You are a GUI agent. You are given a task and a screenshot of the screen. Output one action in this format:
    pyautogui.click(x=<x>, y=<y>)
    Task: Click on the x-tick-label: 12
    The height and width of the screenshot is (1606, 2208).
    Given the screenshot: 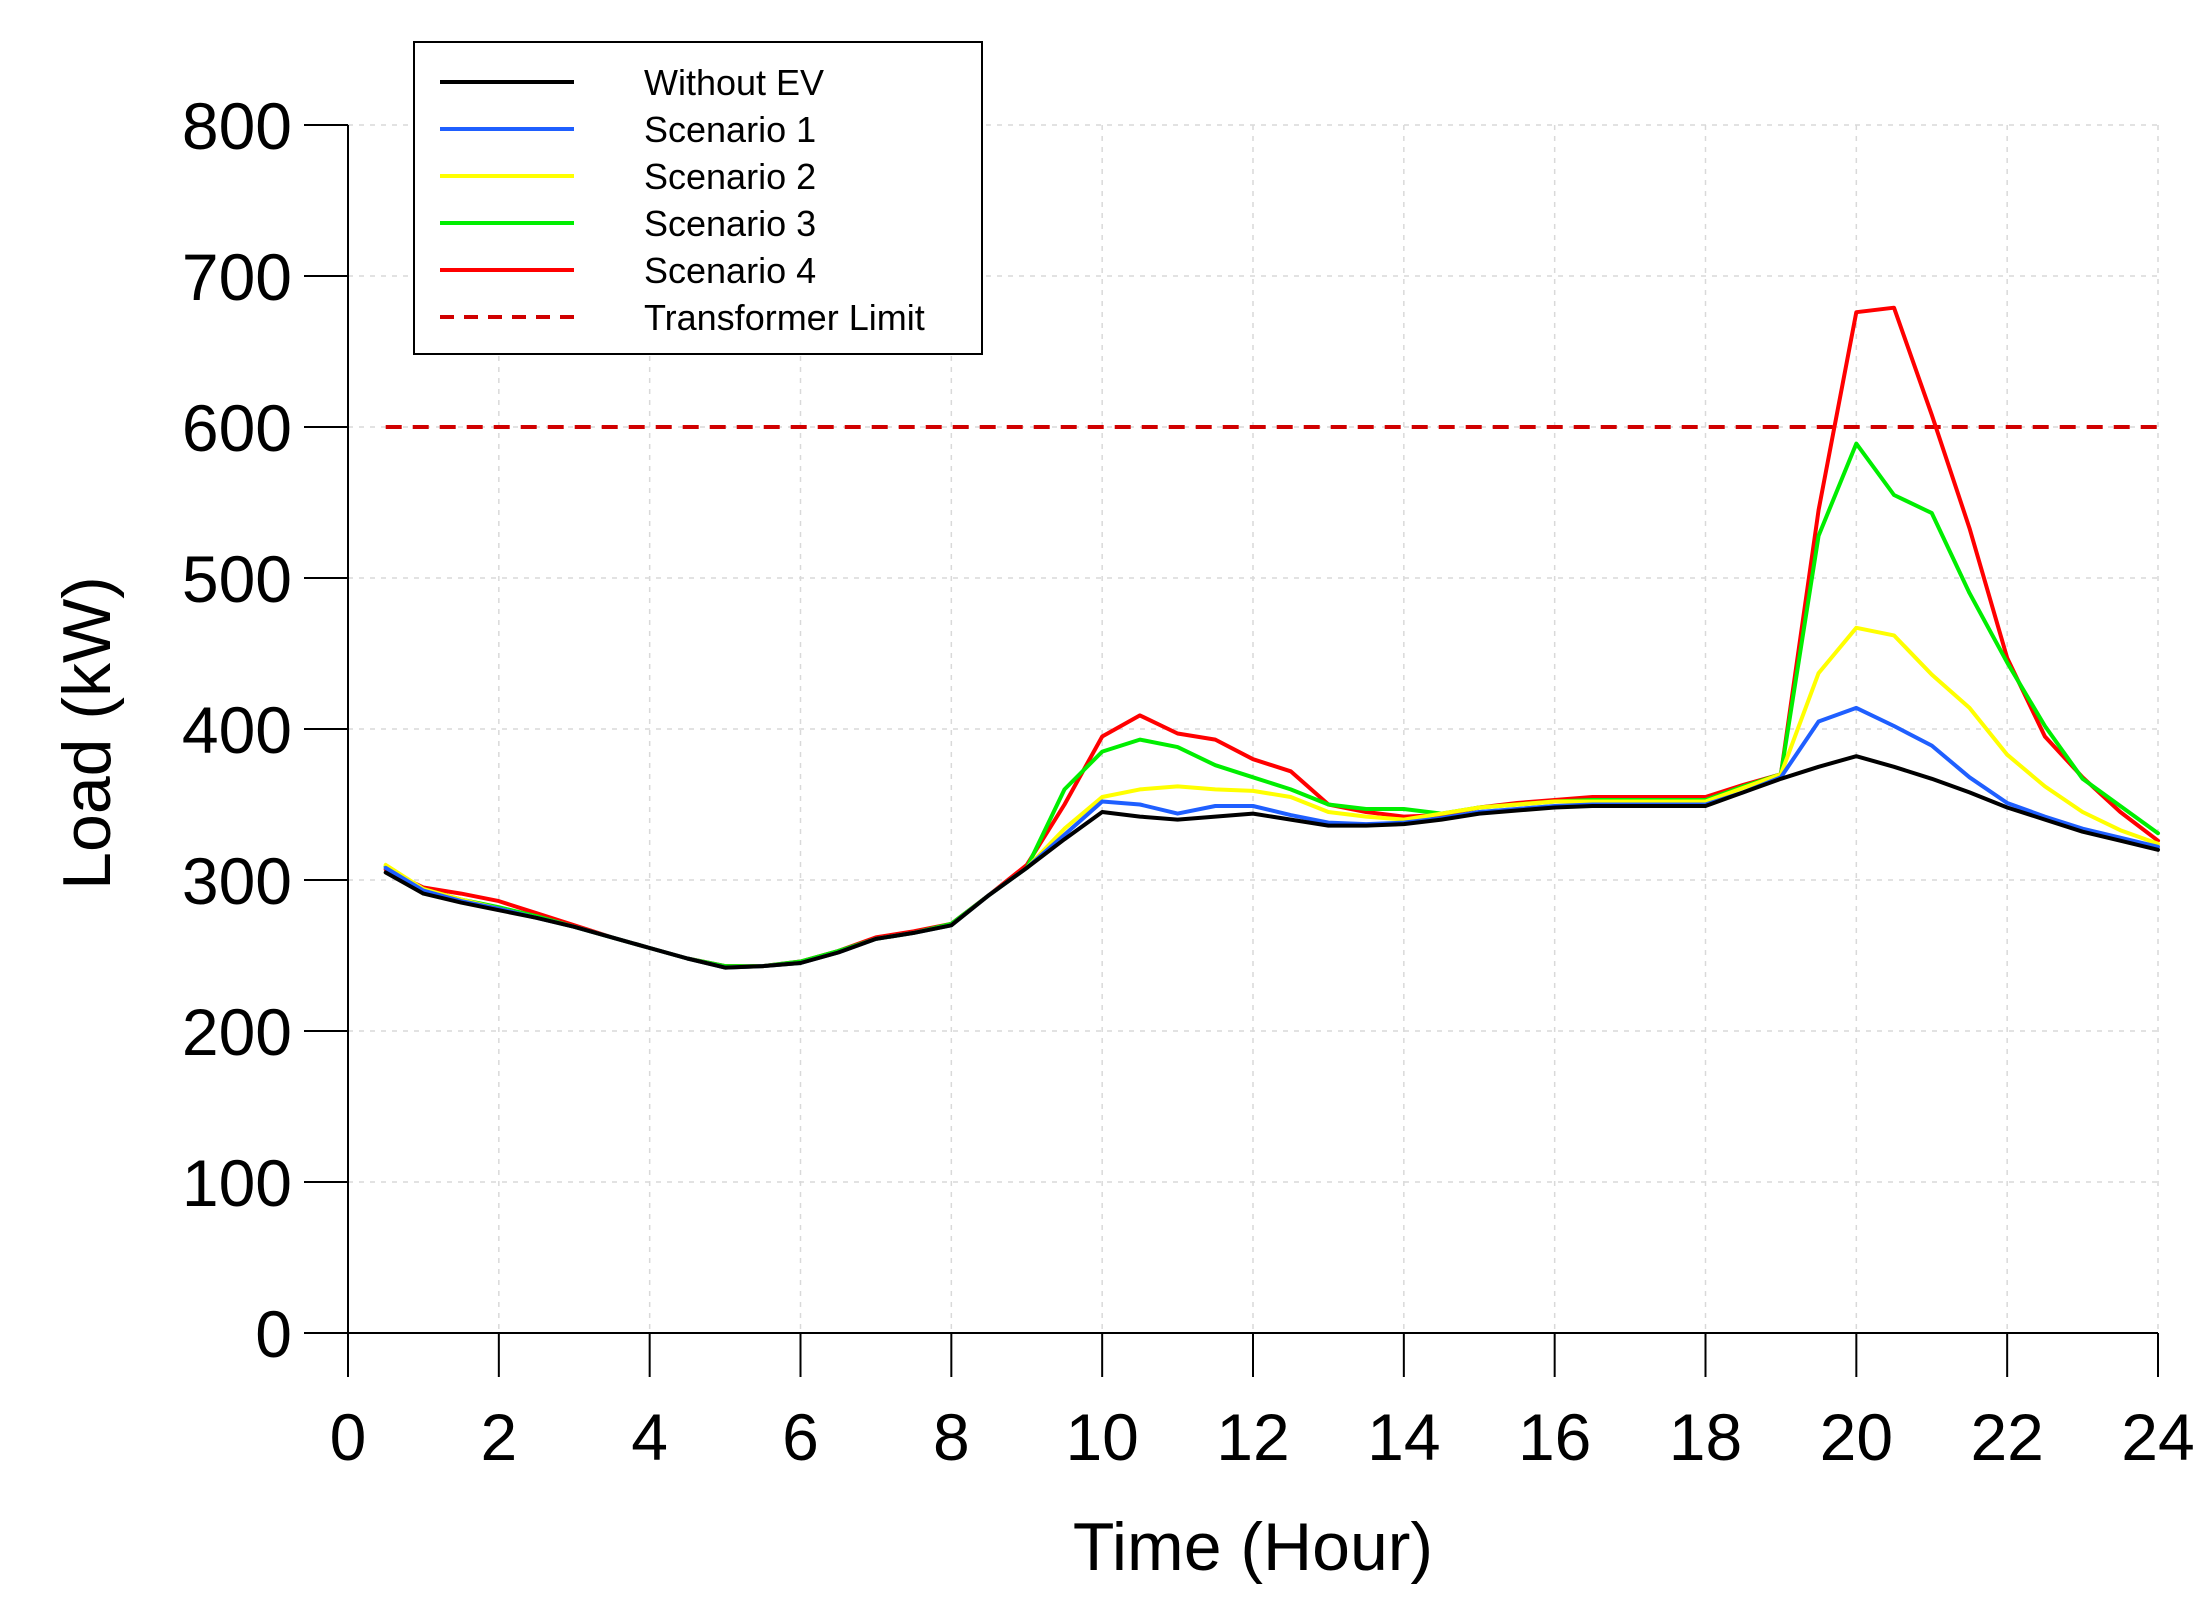 What is the action you would take?
    pyautogui.click(x=1252, y=1437)
    